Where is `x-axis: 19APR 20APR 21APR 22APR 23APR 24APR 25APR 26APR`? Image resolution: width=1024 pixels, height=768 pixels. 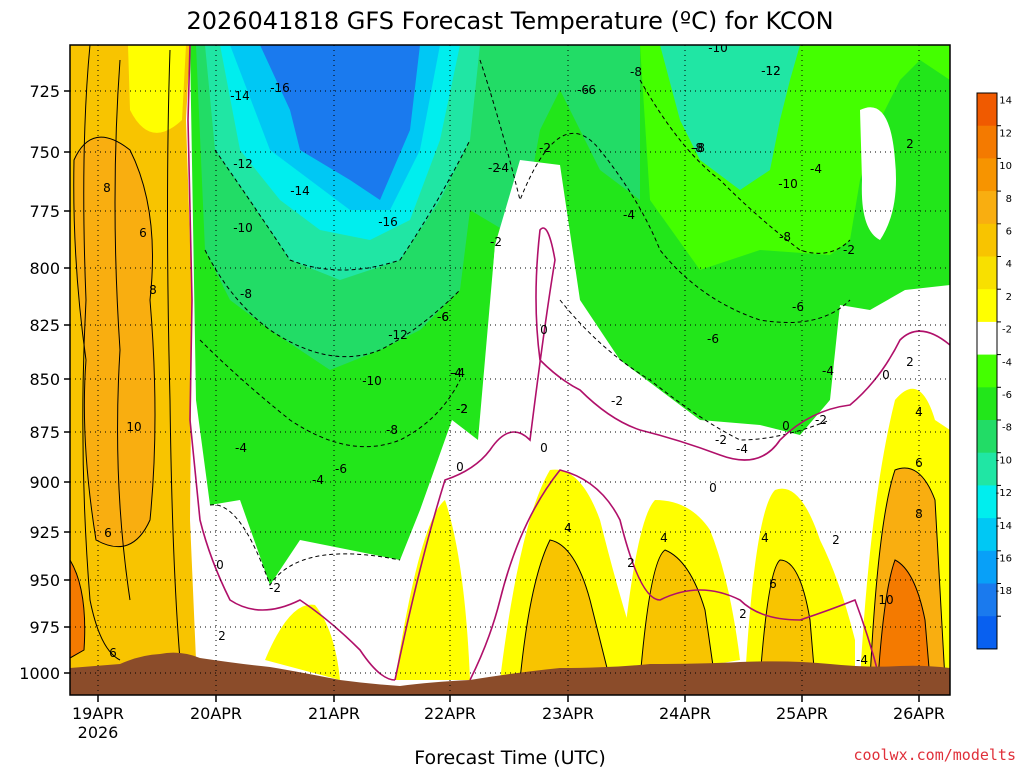
x-axis: 19APR 20APR 21APR 22APR 23APR 24APR 25APR 26APR is located at coordinates (508, 709).